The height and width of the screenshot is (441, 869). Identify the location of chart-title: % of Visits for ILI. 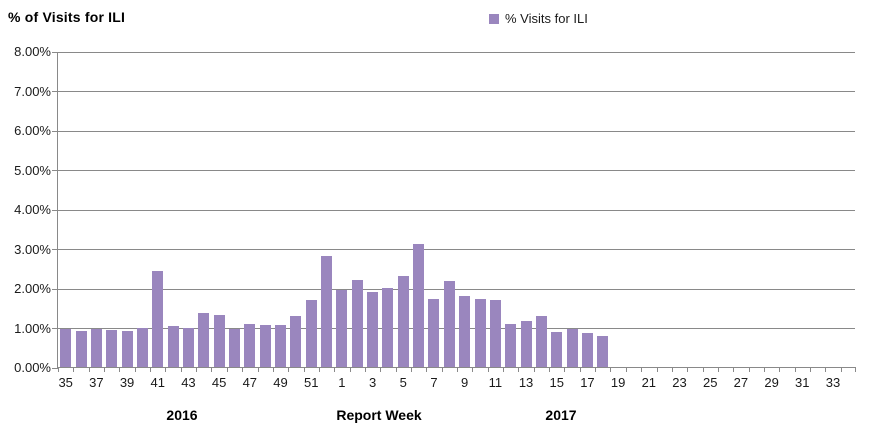
(67, 17).